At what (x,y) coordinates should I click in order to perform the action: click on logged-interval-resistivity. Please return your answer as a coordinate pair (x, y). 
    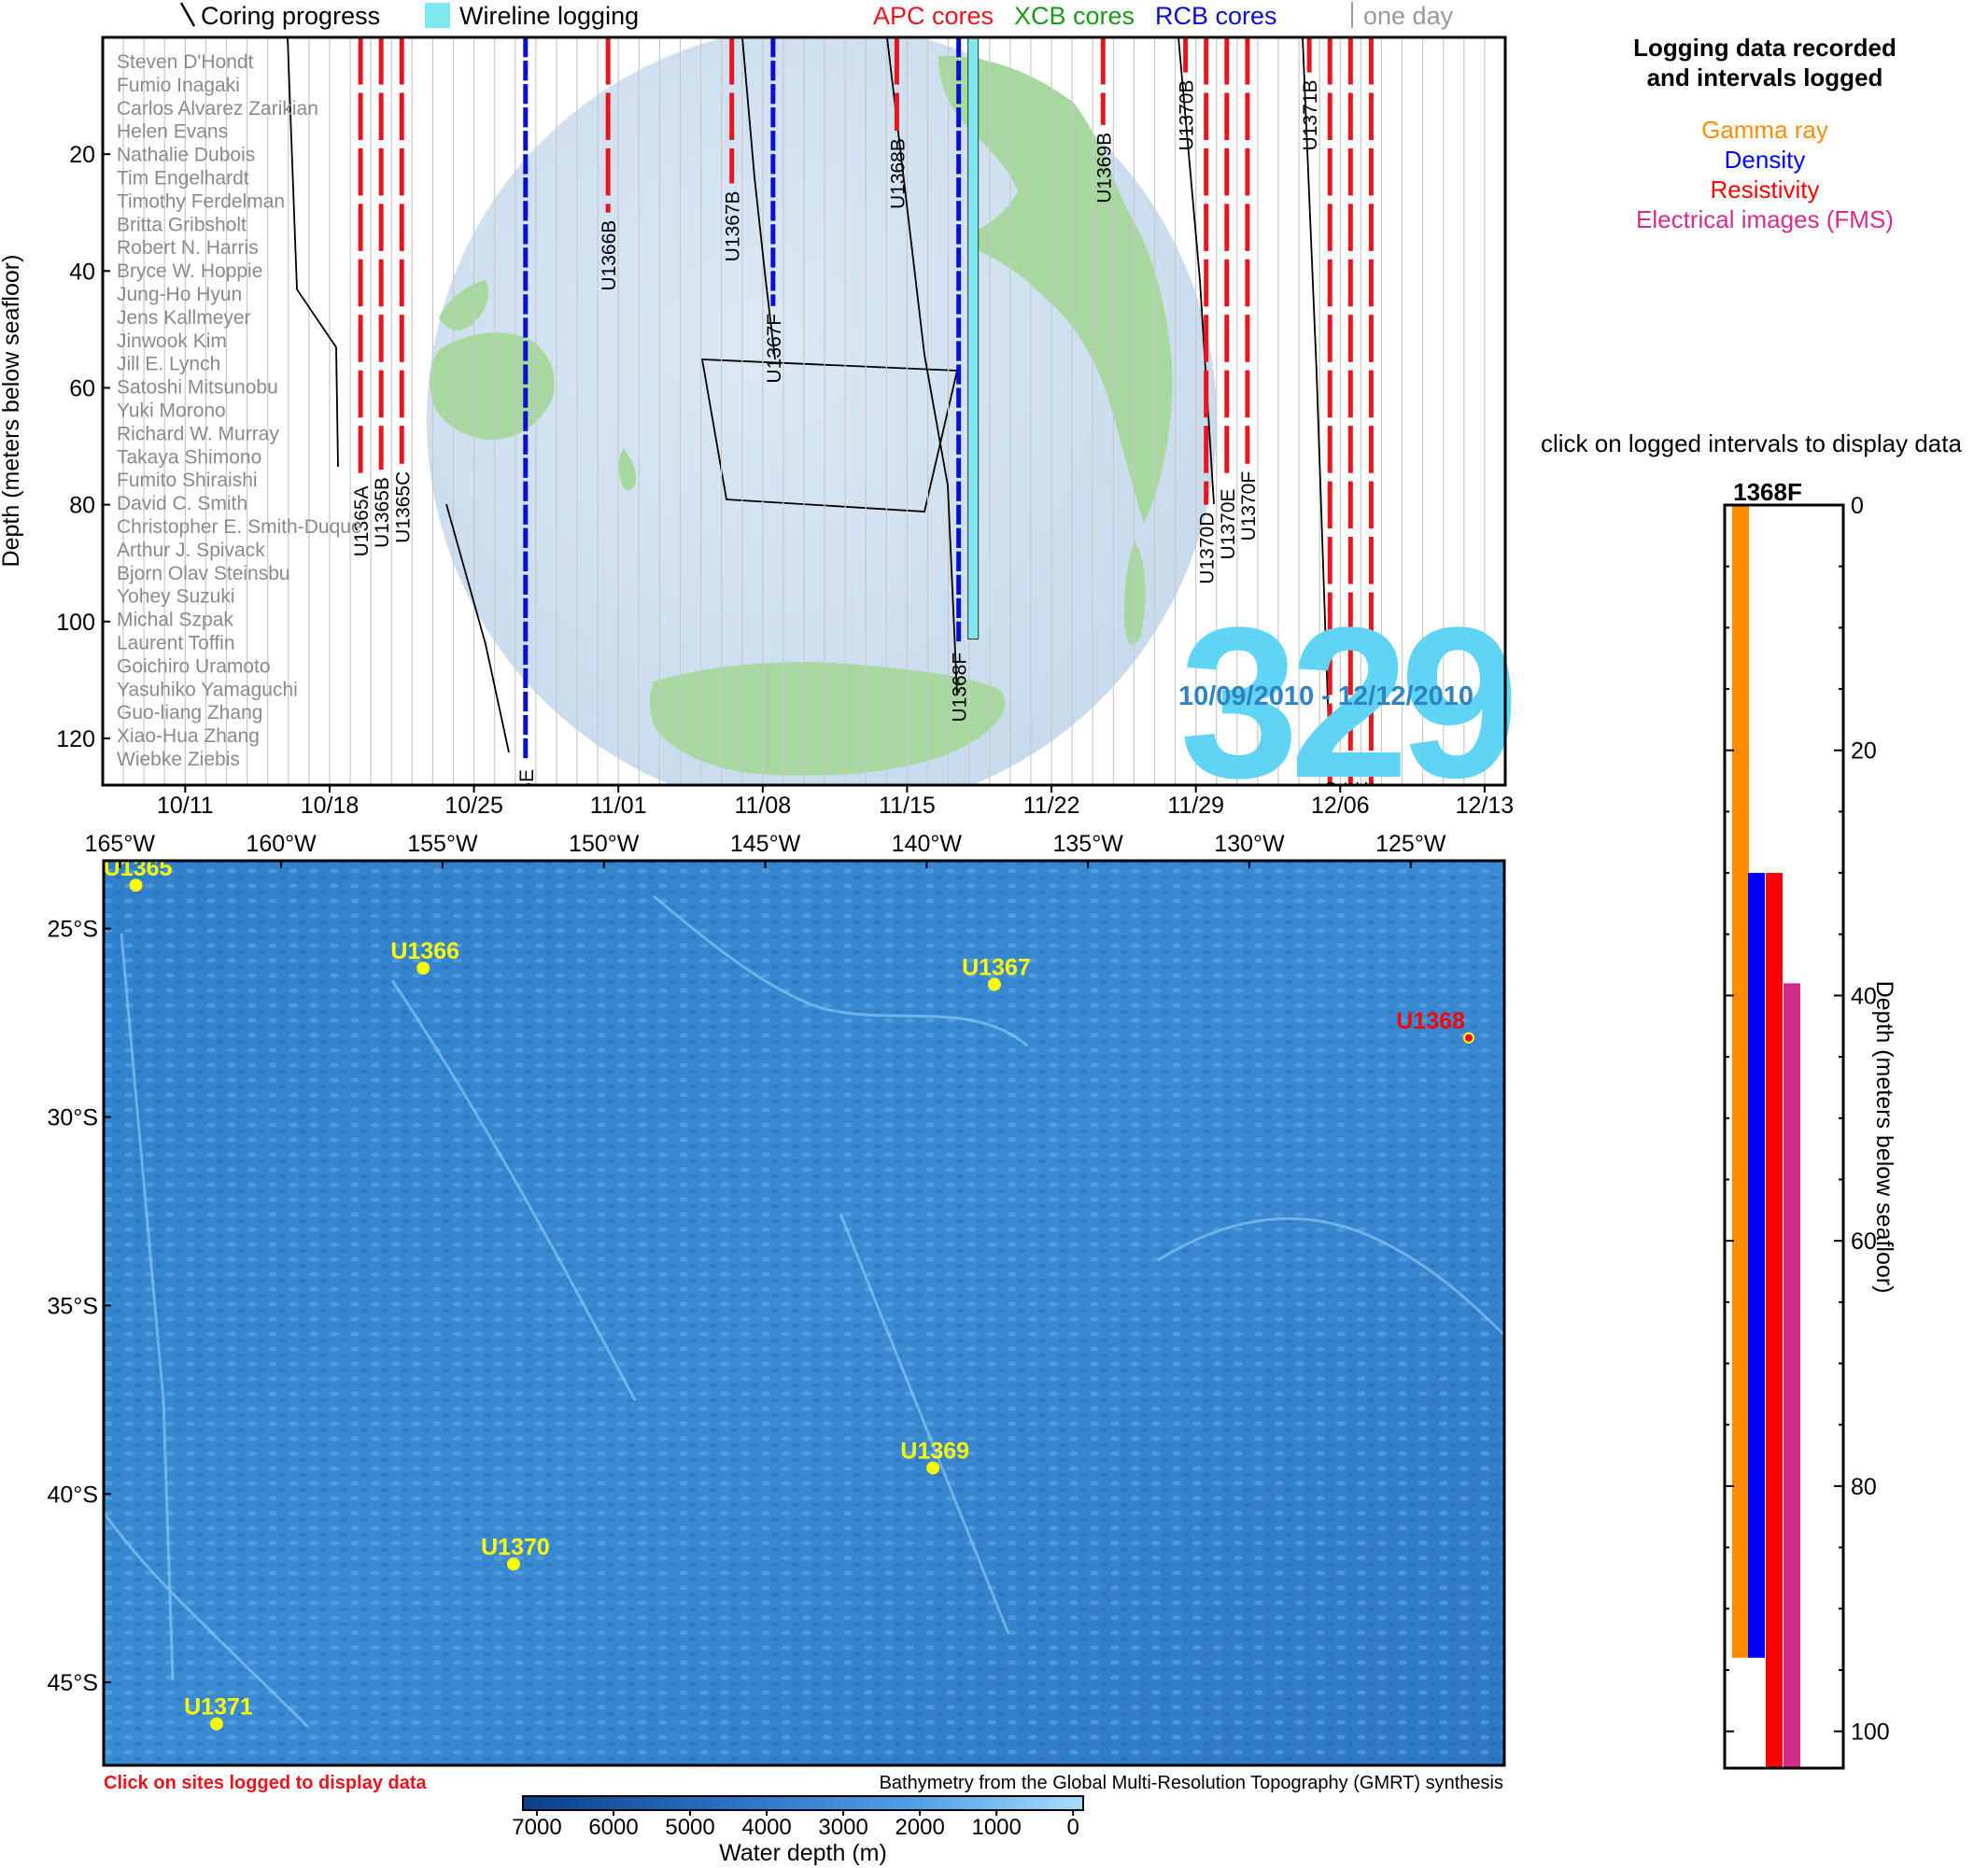
    Looking at the image, I should click on (1774, 1320).